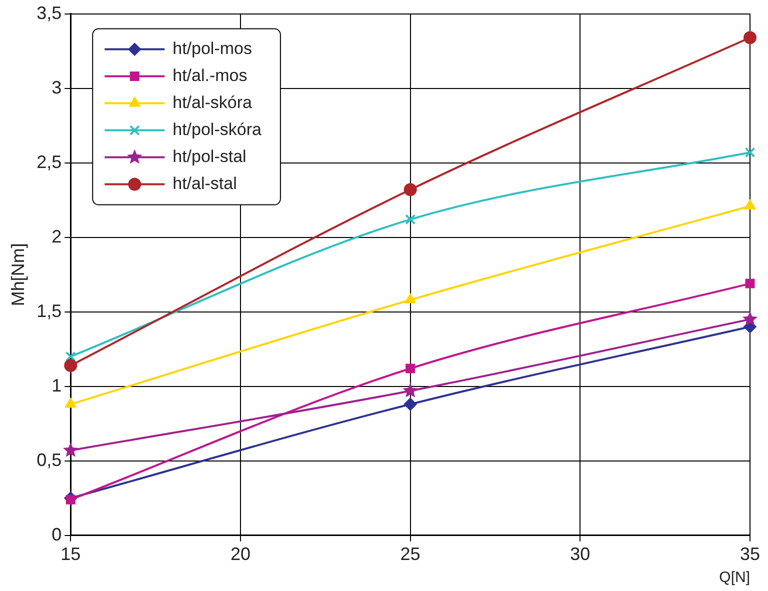 The image size is (768, 591). What do you see at coordinates (210, 75) in the screenshot?
I see `legend-label: ht/al.-mos` at bounding box center [210, 75].